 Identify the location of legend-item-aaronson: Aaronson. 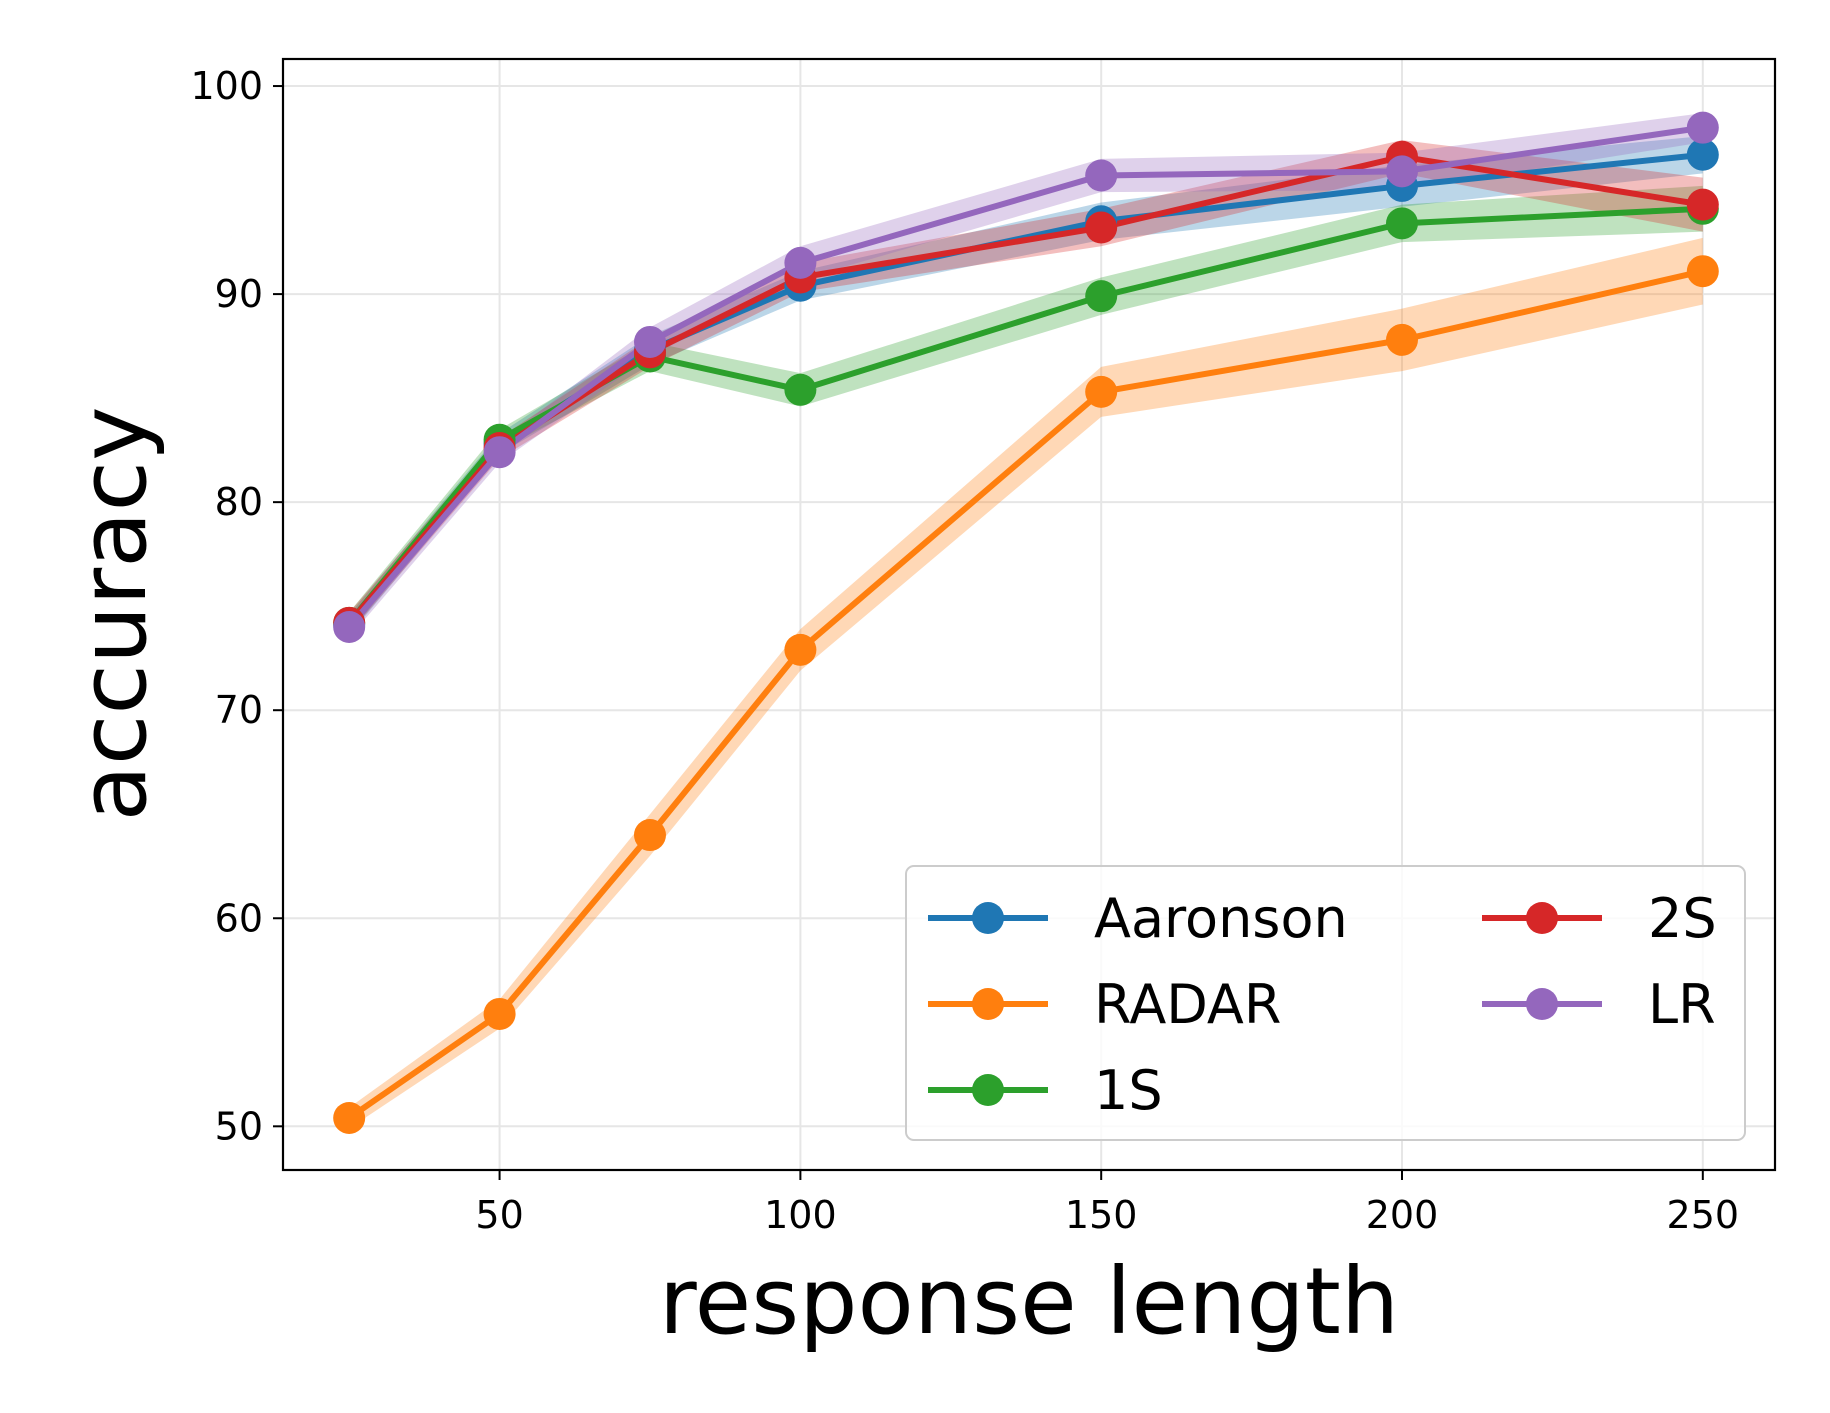
(1138, 918).